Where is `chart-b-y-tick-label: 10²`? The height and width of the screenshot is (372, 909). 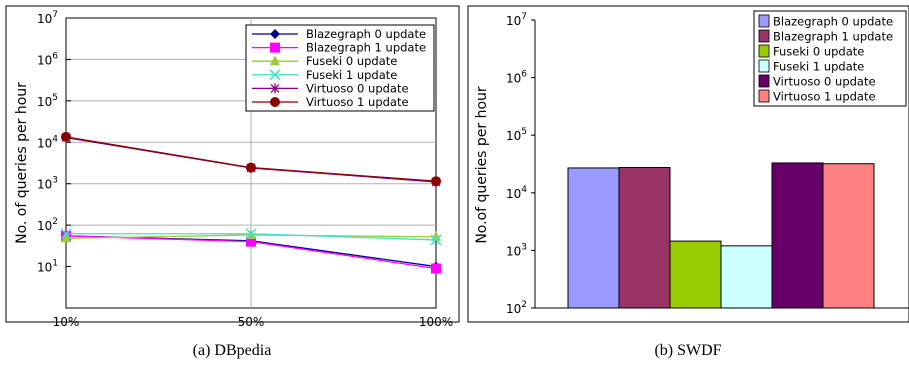 chart-b-y-tick-label: 10² is located at coordinates (516, 308).